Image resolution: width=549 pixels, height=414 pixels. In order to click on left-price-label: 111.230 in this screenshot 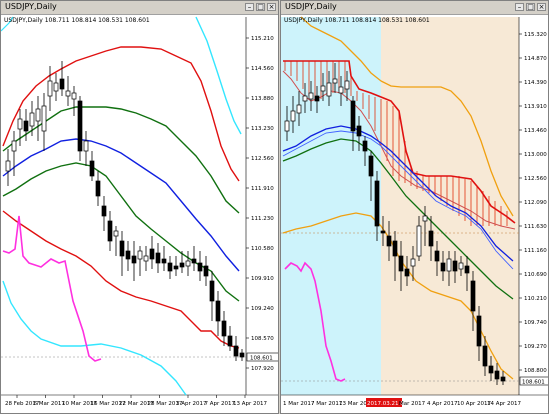, I will do `click(262, 219)`.